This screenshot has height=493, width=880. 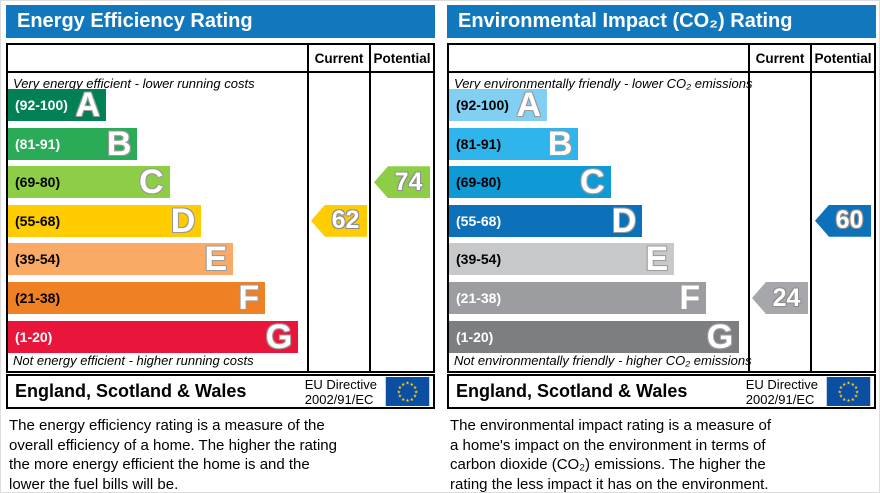 I want to click on band-c: (69-80) C, so click(x=89, y=182).